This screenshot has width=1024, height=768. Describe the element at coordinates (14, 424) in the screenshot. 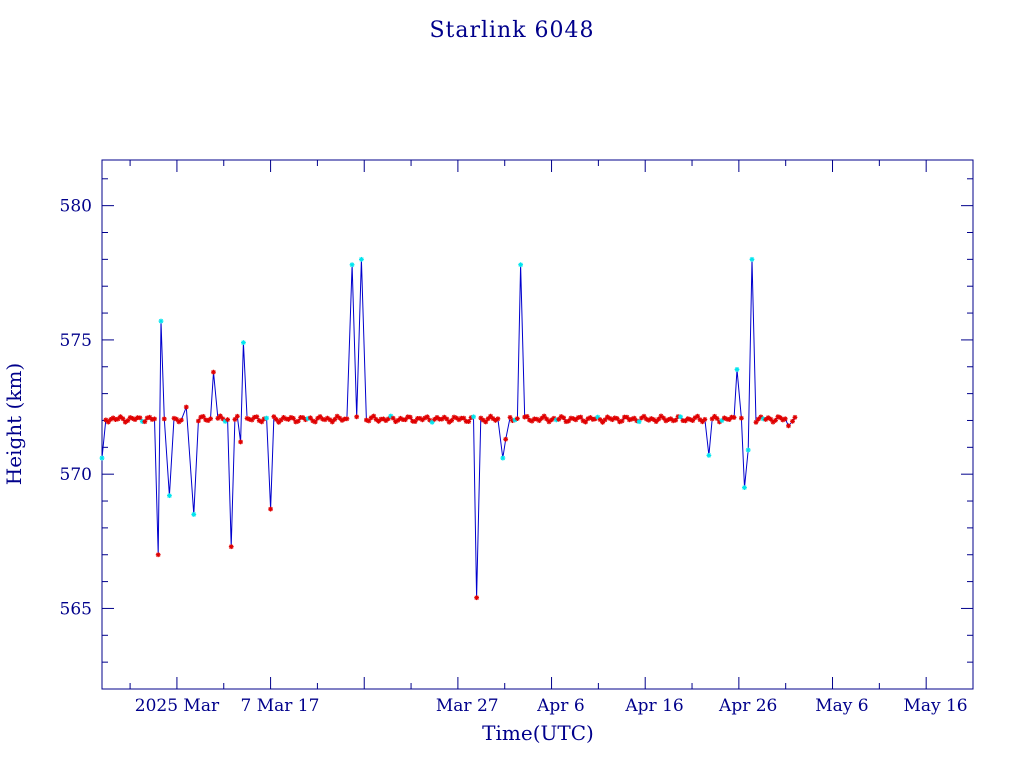

I see `y-axis-label: Height (km)` at that location.